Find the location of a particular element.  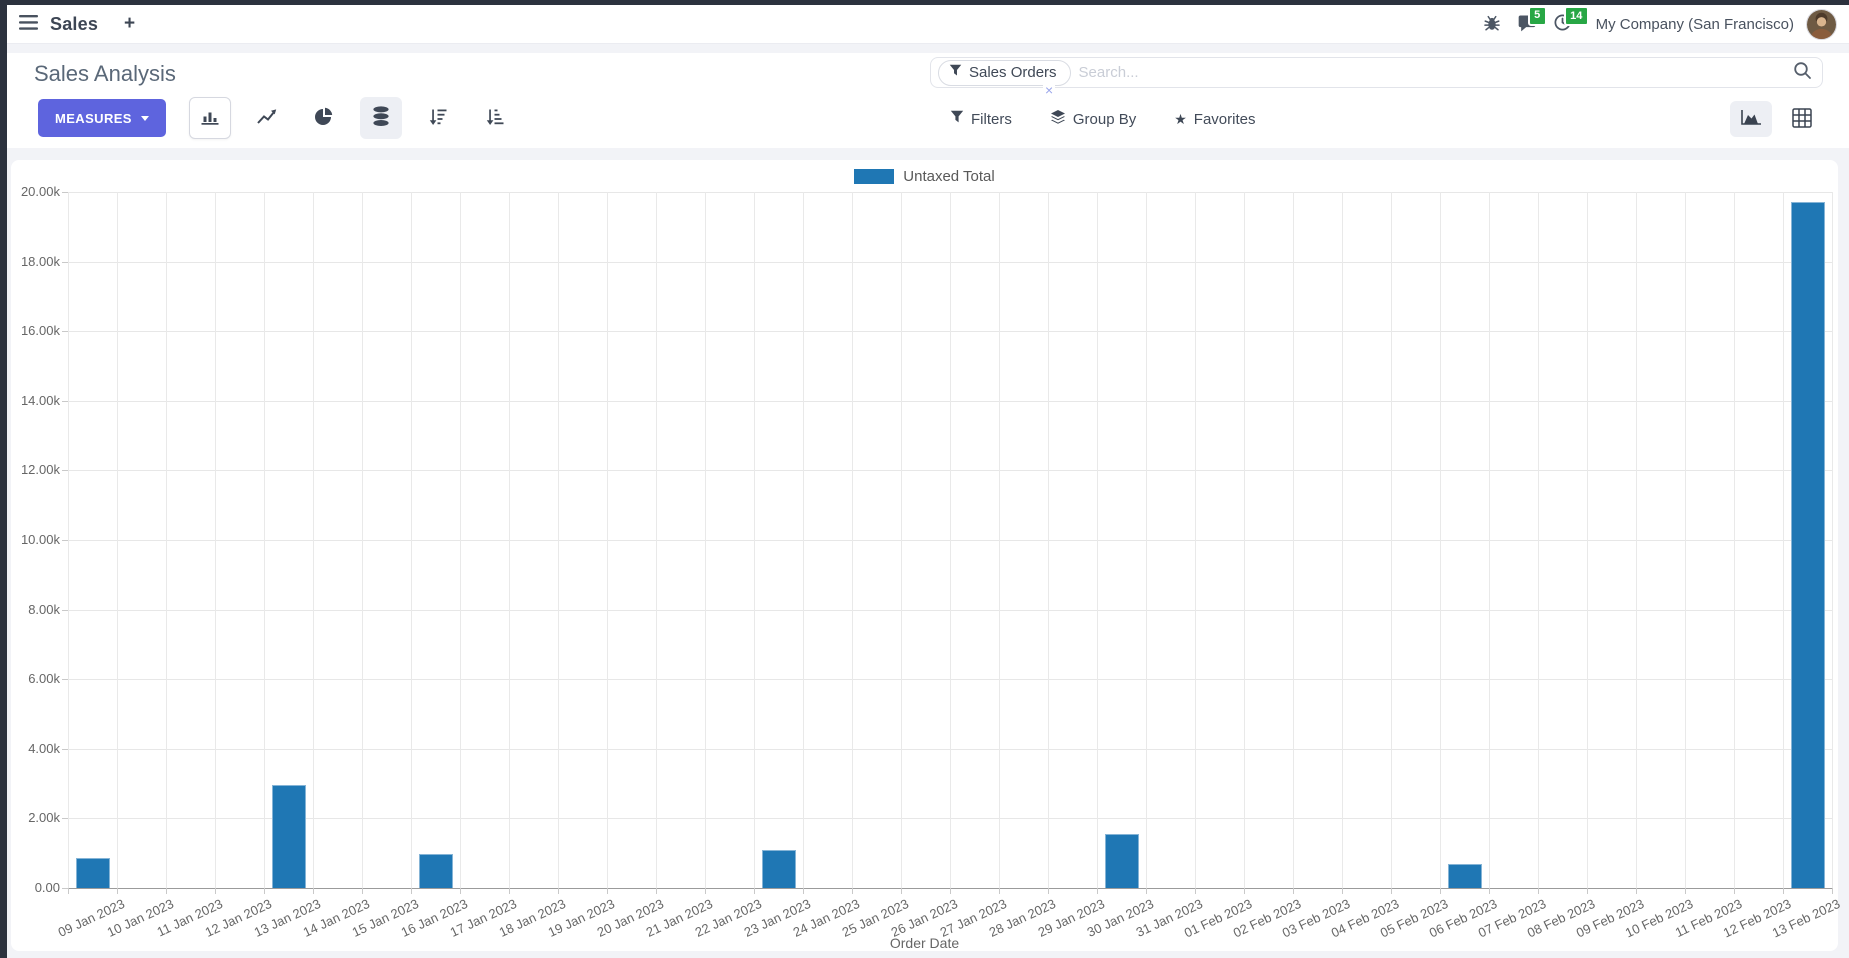

view-toolbar: MEASURES is located at coordinates (277, 118).